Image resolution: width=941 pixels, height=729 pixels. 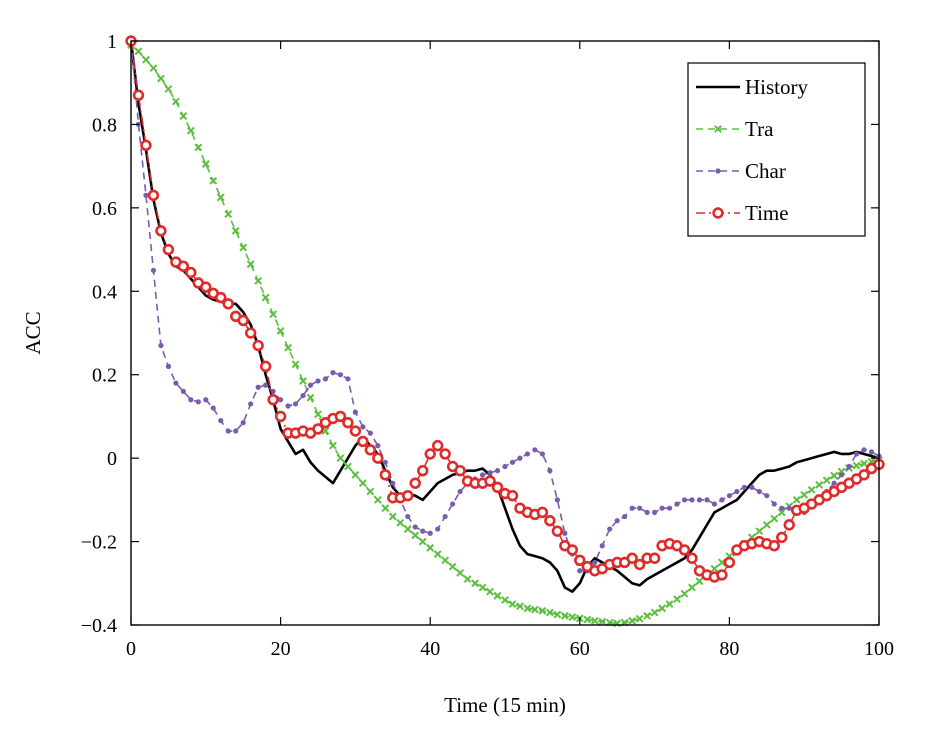 I want to click on legend-item-history: History, so click(x=752, y=87).